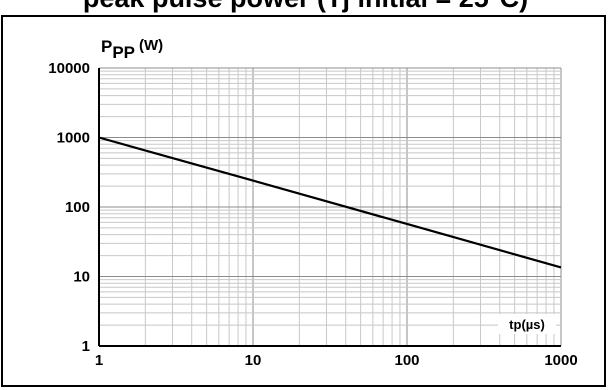 The image size is (611, 390). Describe the element at coordinates (123, 52) in the screenshot. I see `y-axis-label-subscript: PP` at that location.